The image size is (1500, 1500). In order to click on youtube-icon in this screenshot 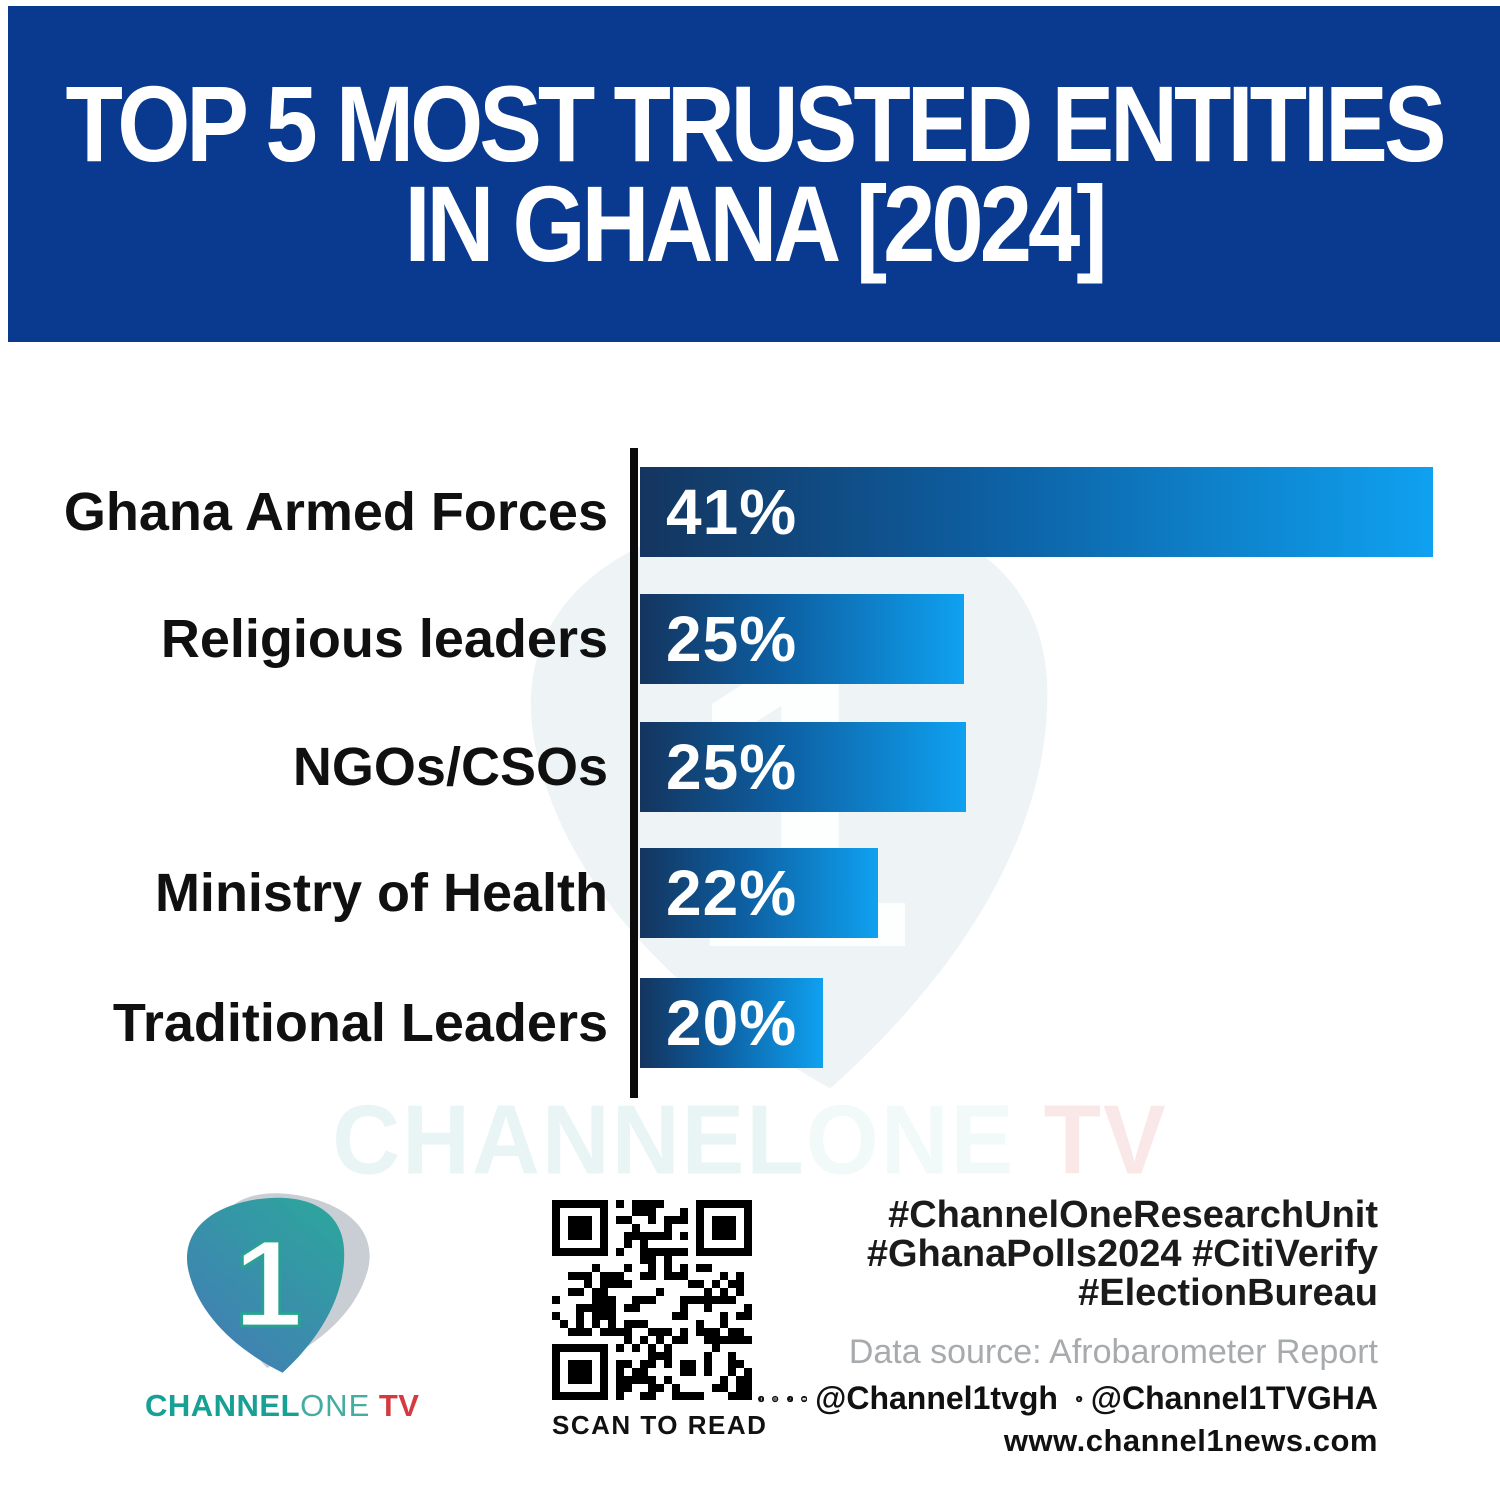, I will do `click(804, 1398)`.